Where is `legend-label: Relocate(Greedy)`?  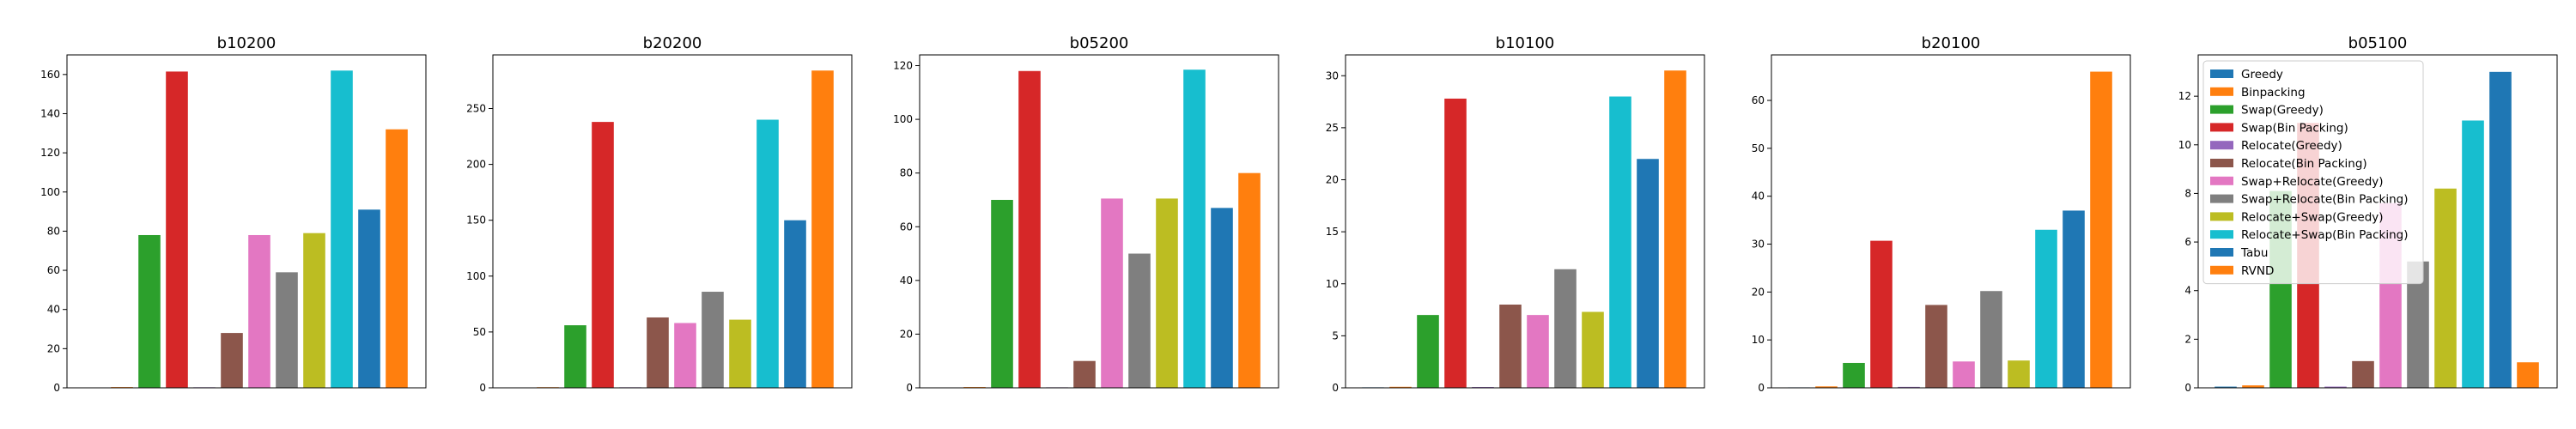 legend-label: Relocate(Greedy) is located at coordinates (2291, 146).